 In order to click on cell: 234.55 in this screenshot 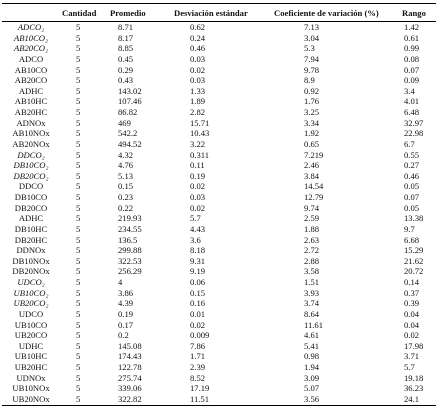, I will do `click(130, 228)`.